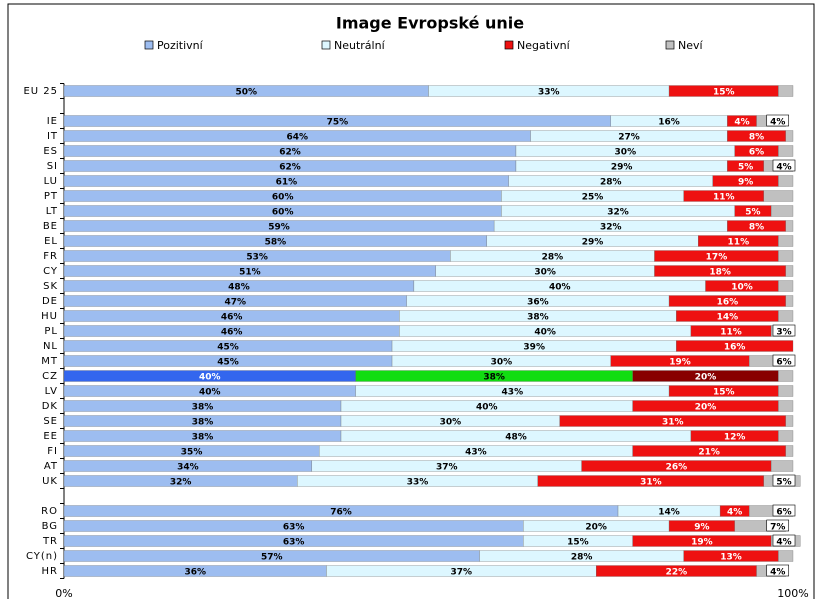  What do you see at coordinates (51, 241) in the screenshot?
I see `y-tick-label: EL` at bounding box center [51, 241].